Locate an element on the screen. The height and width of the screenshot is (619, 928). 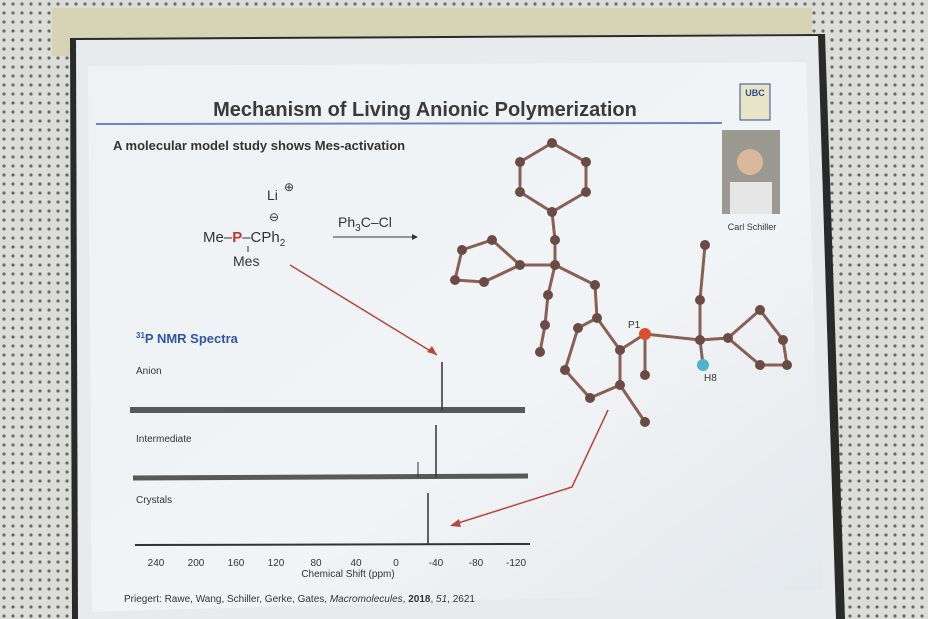
reagent-suffix: C–Cl is located at coordinates (376, 222).